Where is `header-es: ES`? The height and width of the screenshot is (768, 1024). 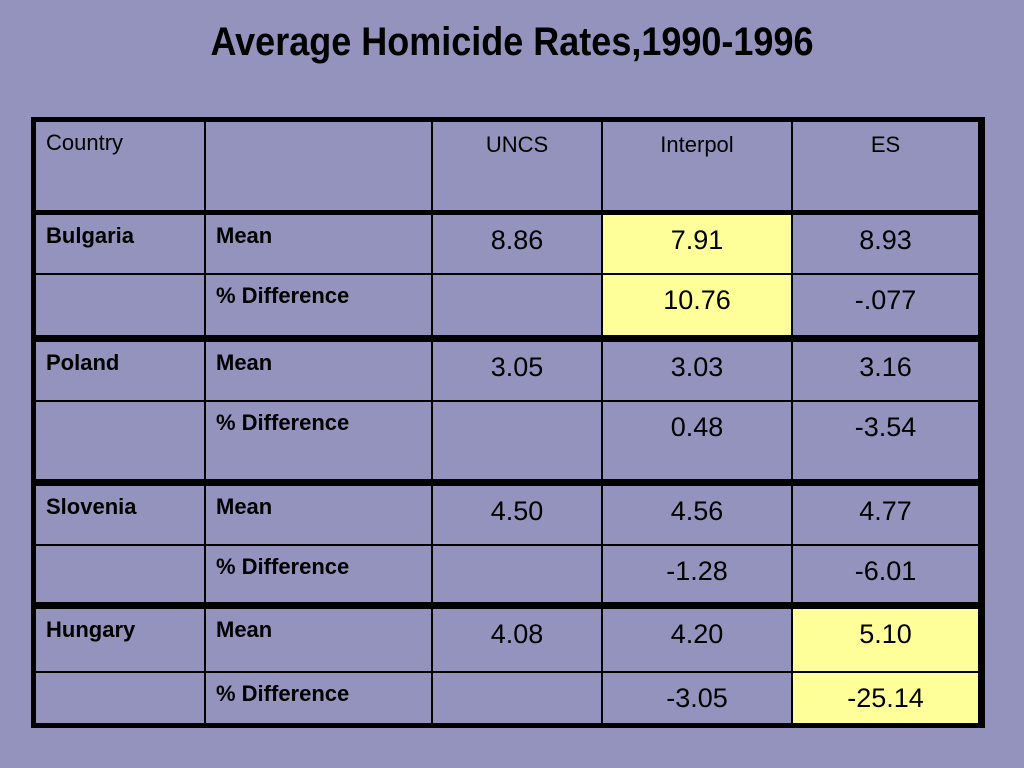
header-es: ES is located at coordinates (885, 166).